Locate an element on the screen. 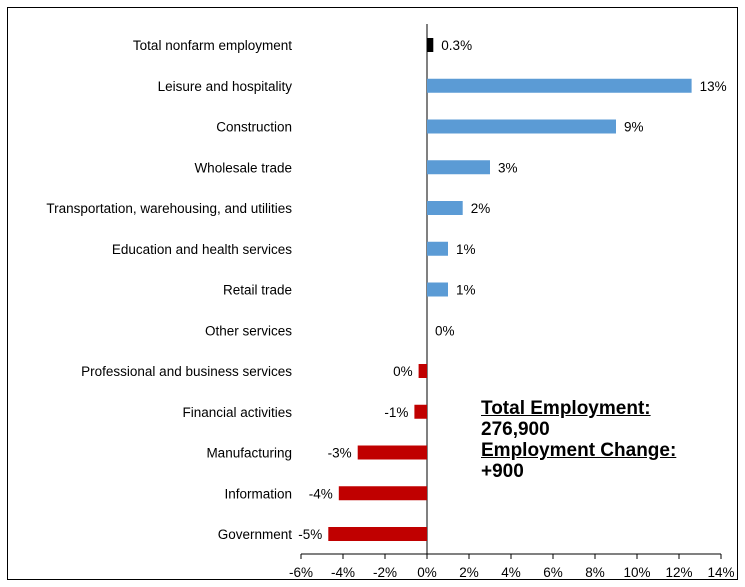 This screenshot has width=745, height=587. data-label: 0.3% is located at coordinates (456, 45).